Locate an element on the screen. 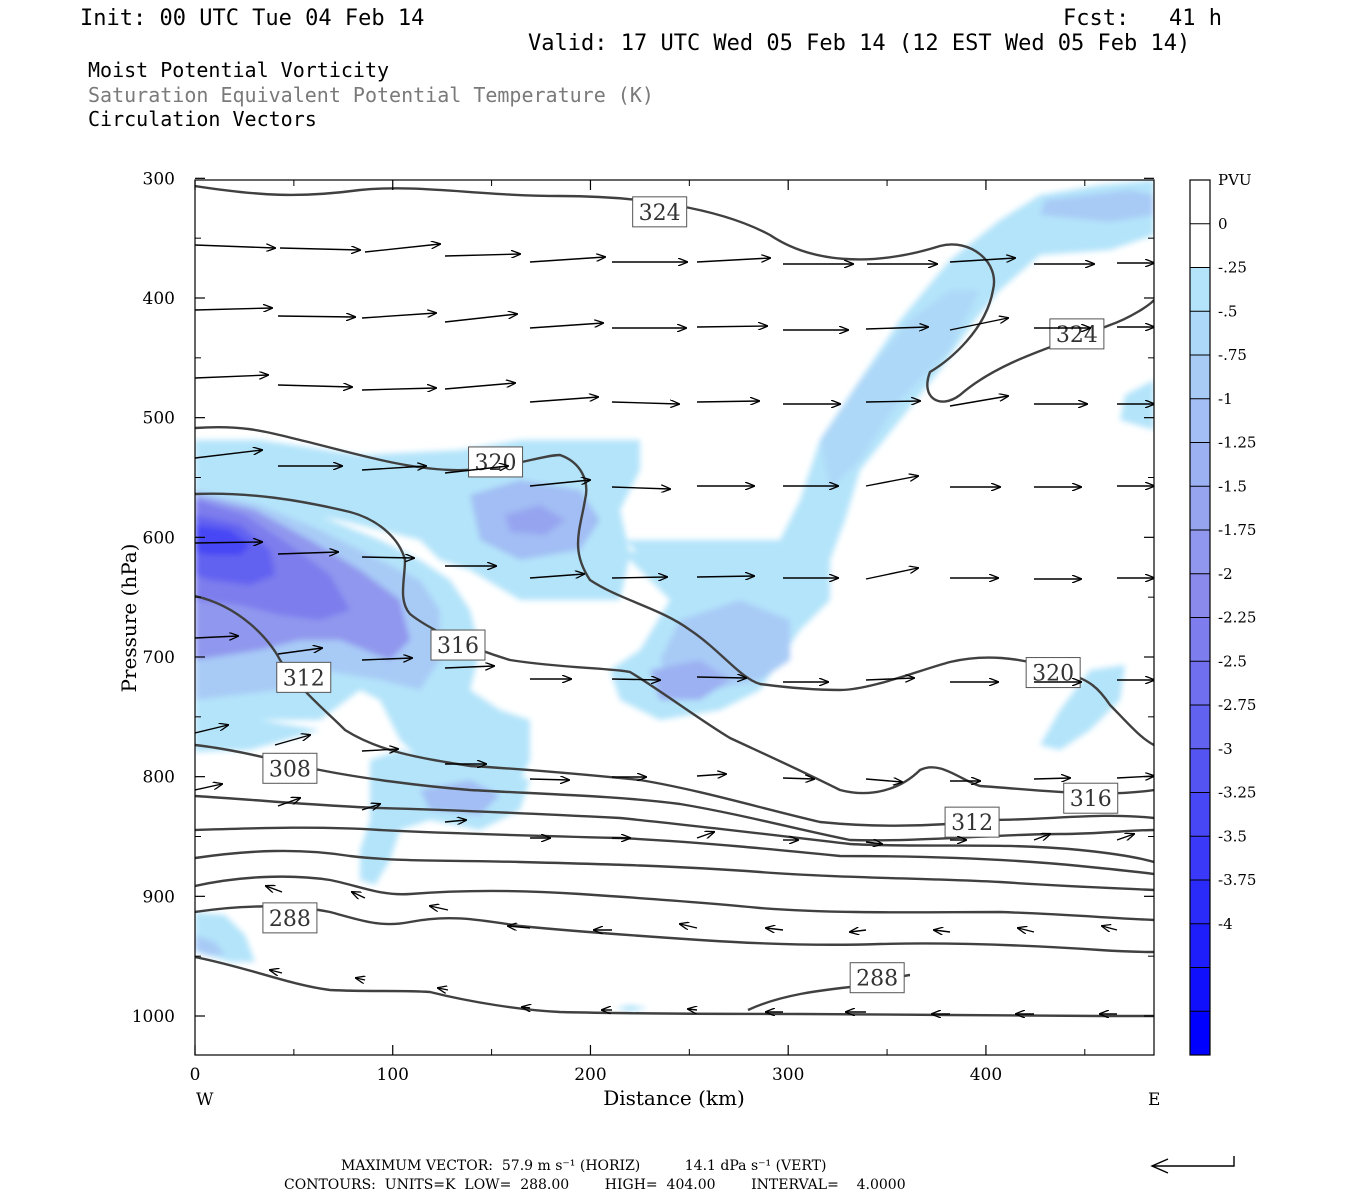  y-tick-label: 300 is located at coordinates (159, 179).